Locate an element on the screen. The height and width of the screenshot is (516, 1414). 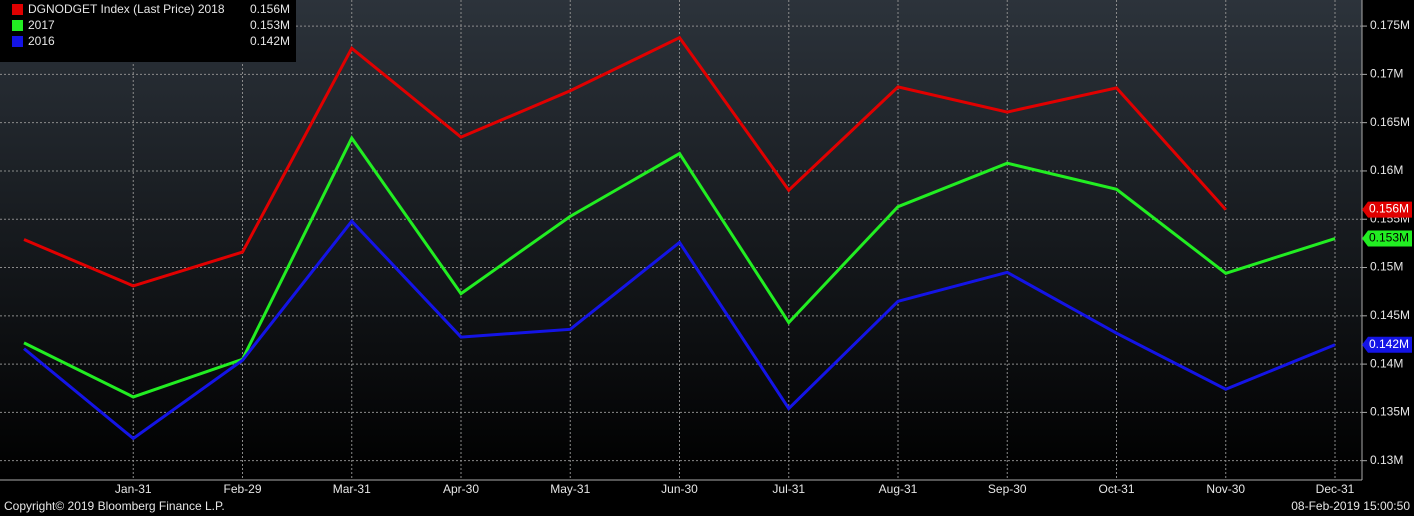
callout-label: 0.156M is located at coordinates (1389, 209).